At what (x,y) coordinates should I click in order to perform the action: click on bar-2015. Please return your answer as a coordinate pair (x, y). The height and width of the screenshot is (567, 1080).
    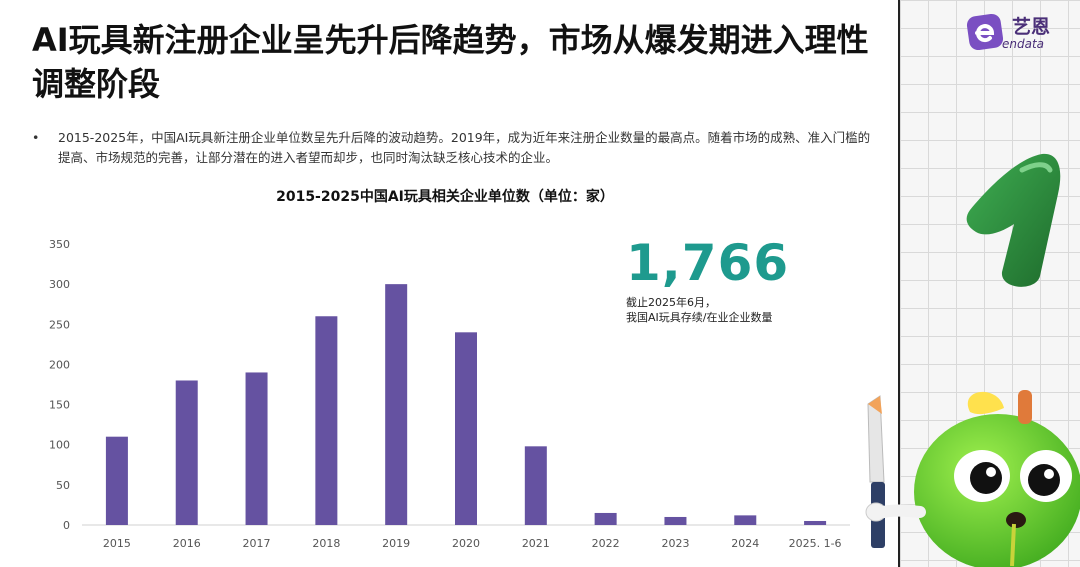
    Looking at the image, I should click on (116, 480).